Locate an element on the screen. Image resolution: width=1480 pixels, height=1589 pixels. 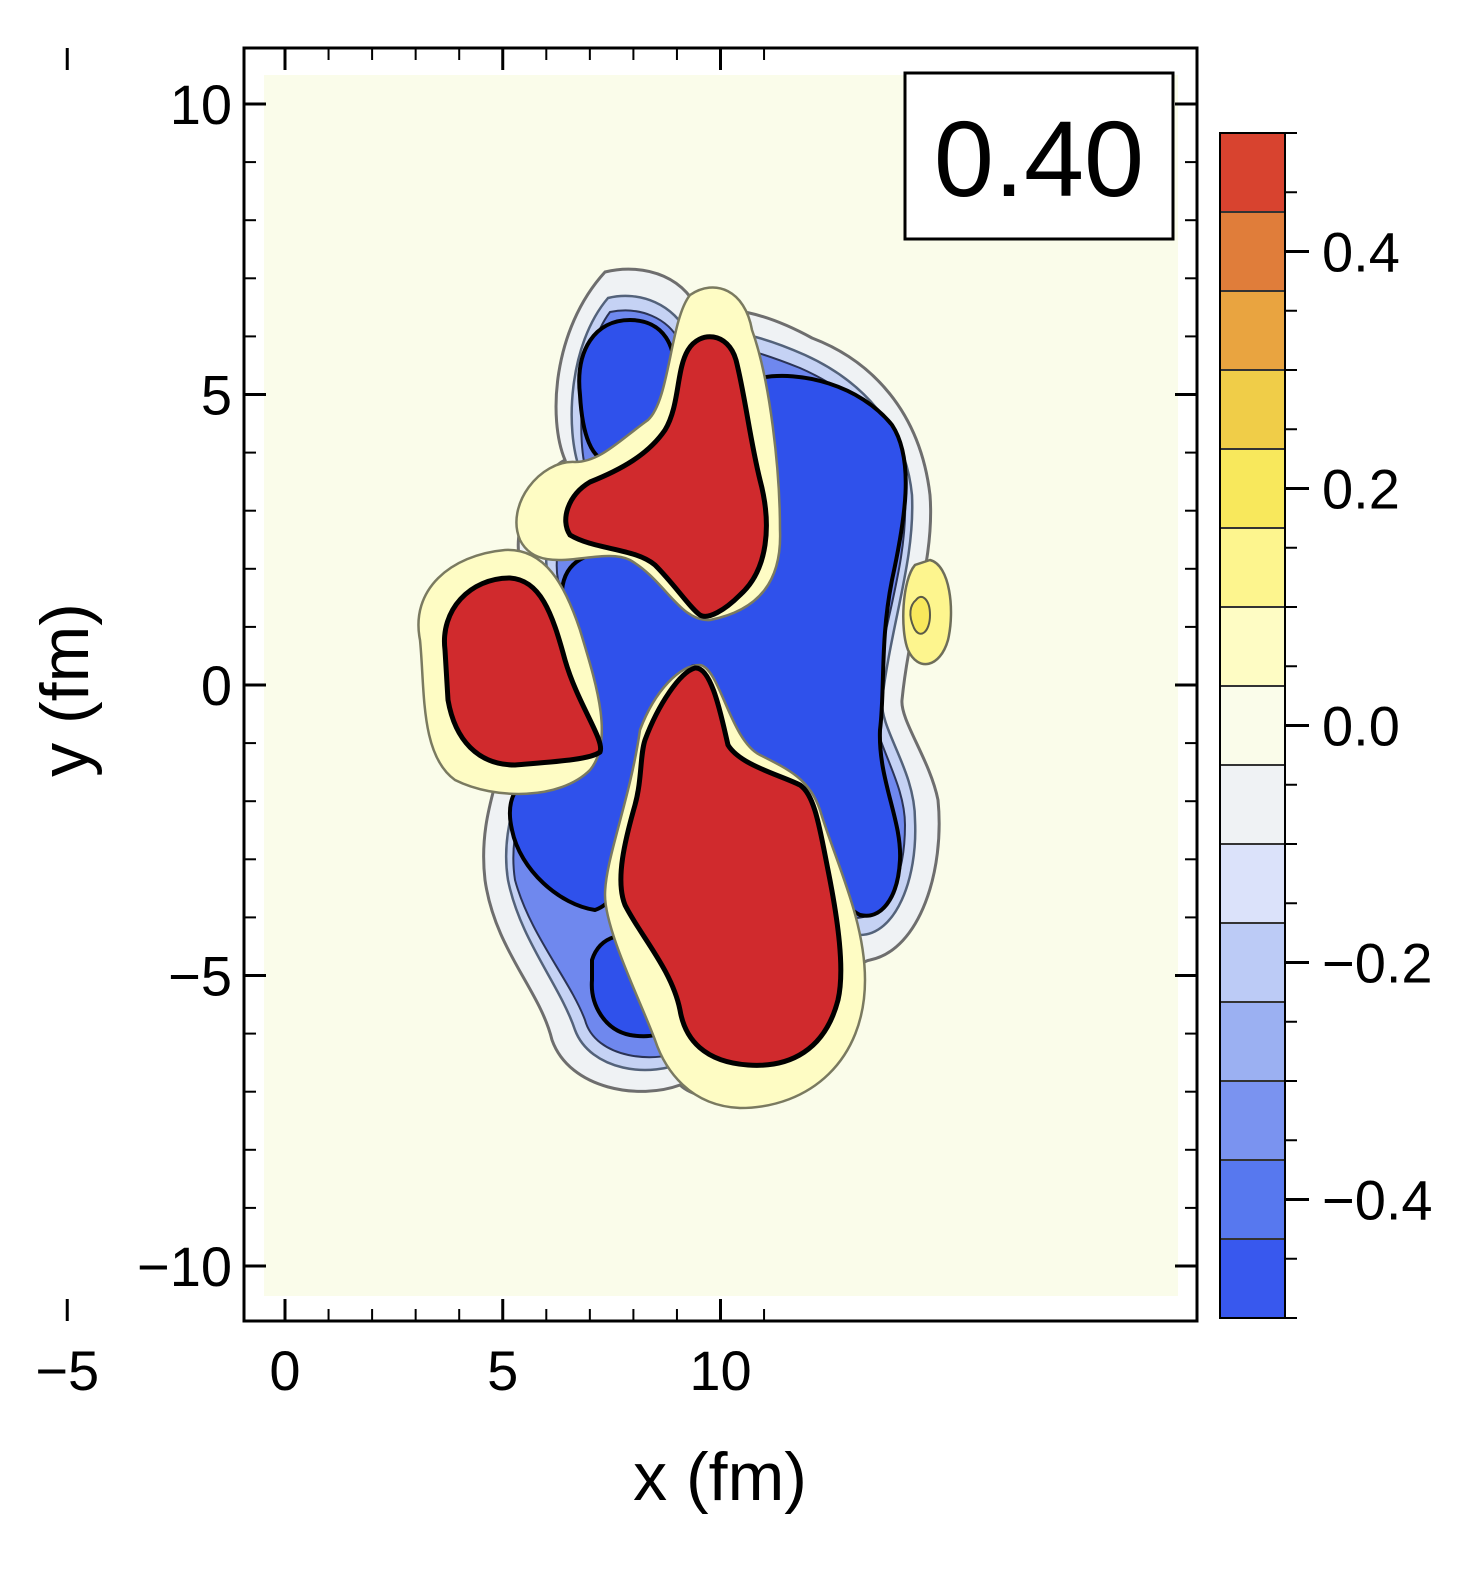
red-lobe-lower is located at coordinates (731, 866).